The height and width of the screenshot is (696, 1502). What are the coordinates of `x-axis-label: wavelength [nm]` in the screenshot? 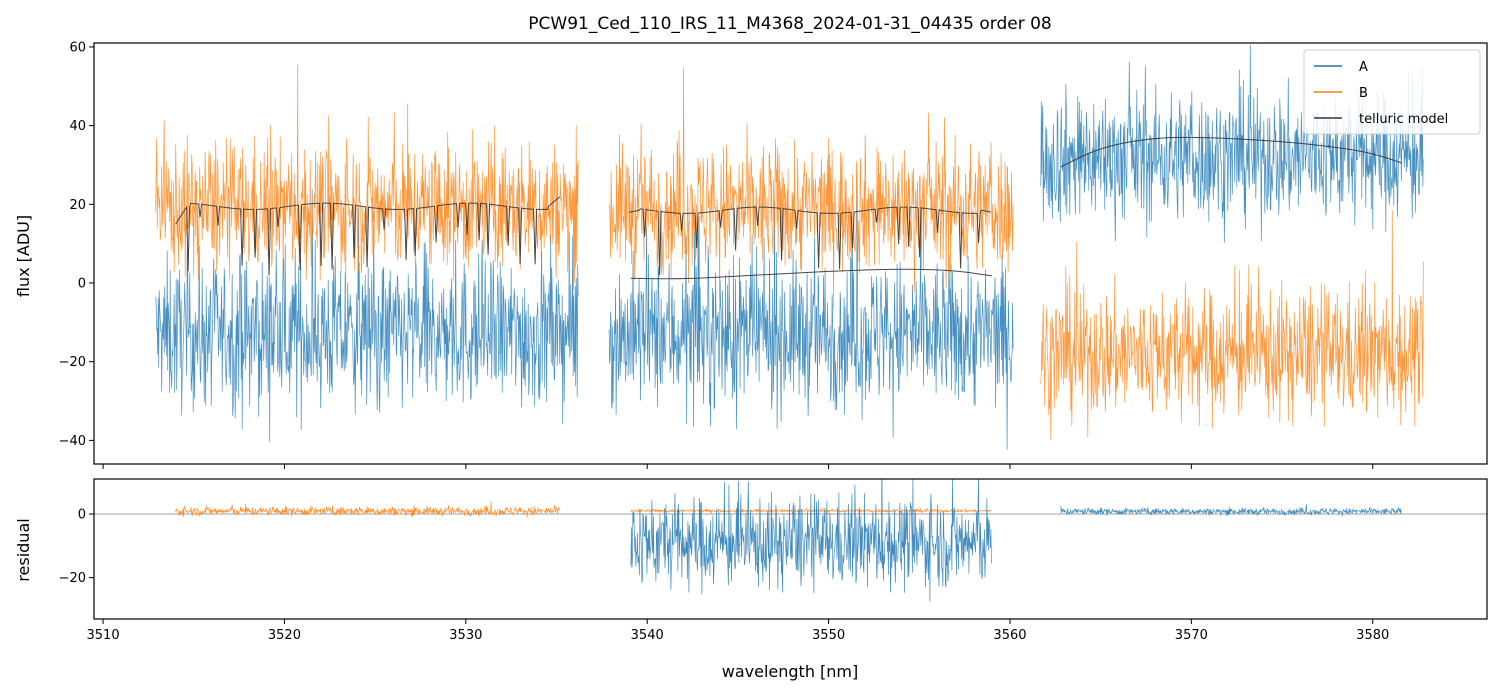 It's located at (790, 671).